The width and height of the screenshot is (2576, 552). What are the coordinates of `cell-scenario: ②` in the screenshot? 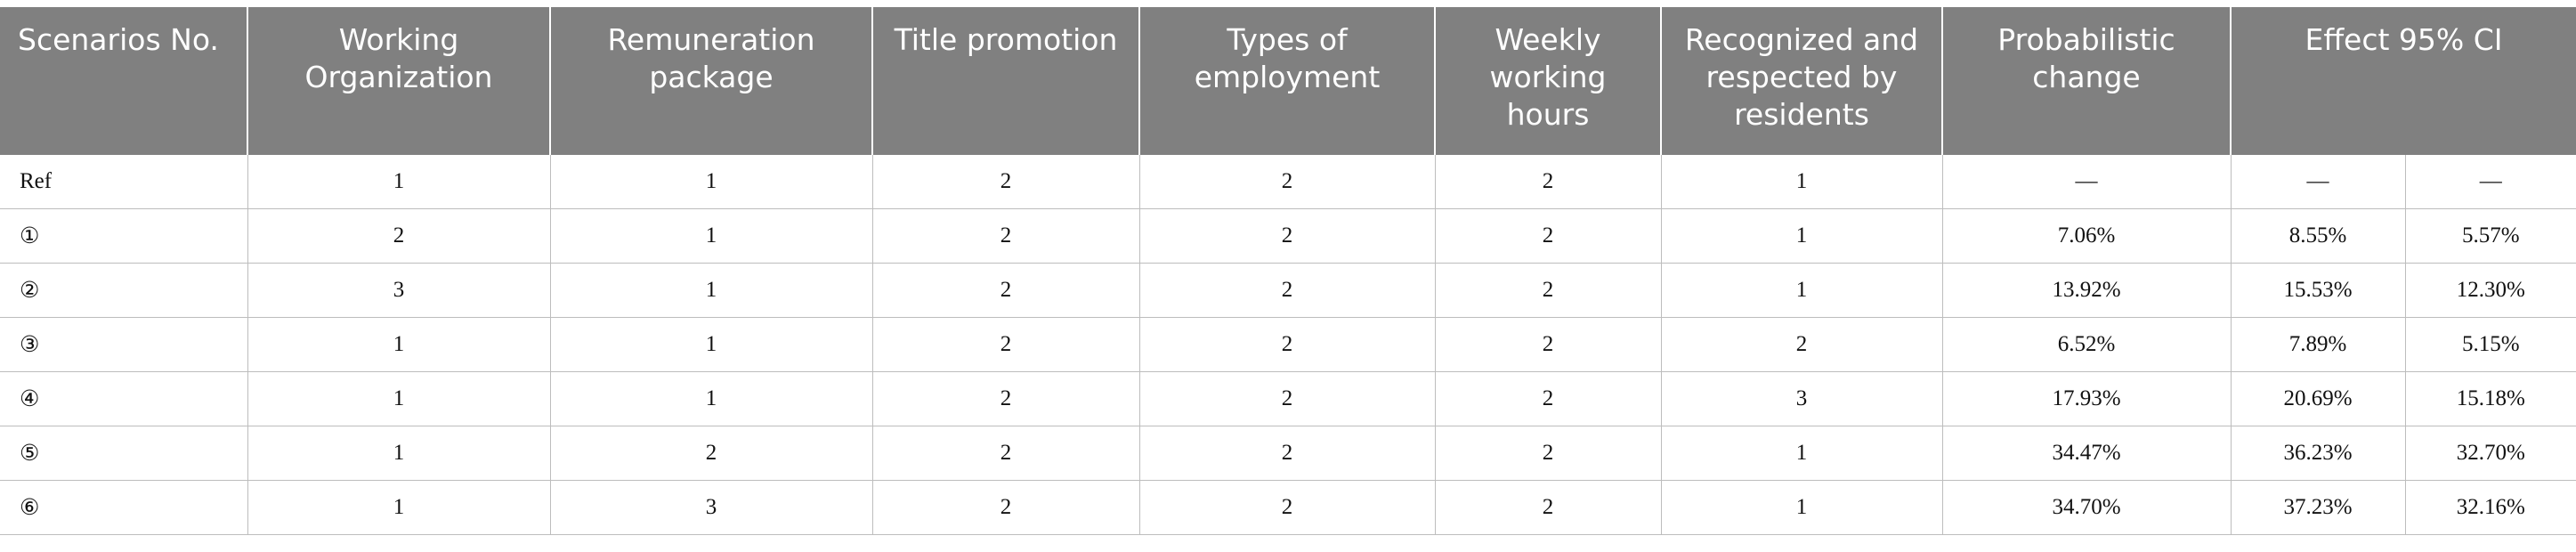 It's located at (124, 291).